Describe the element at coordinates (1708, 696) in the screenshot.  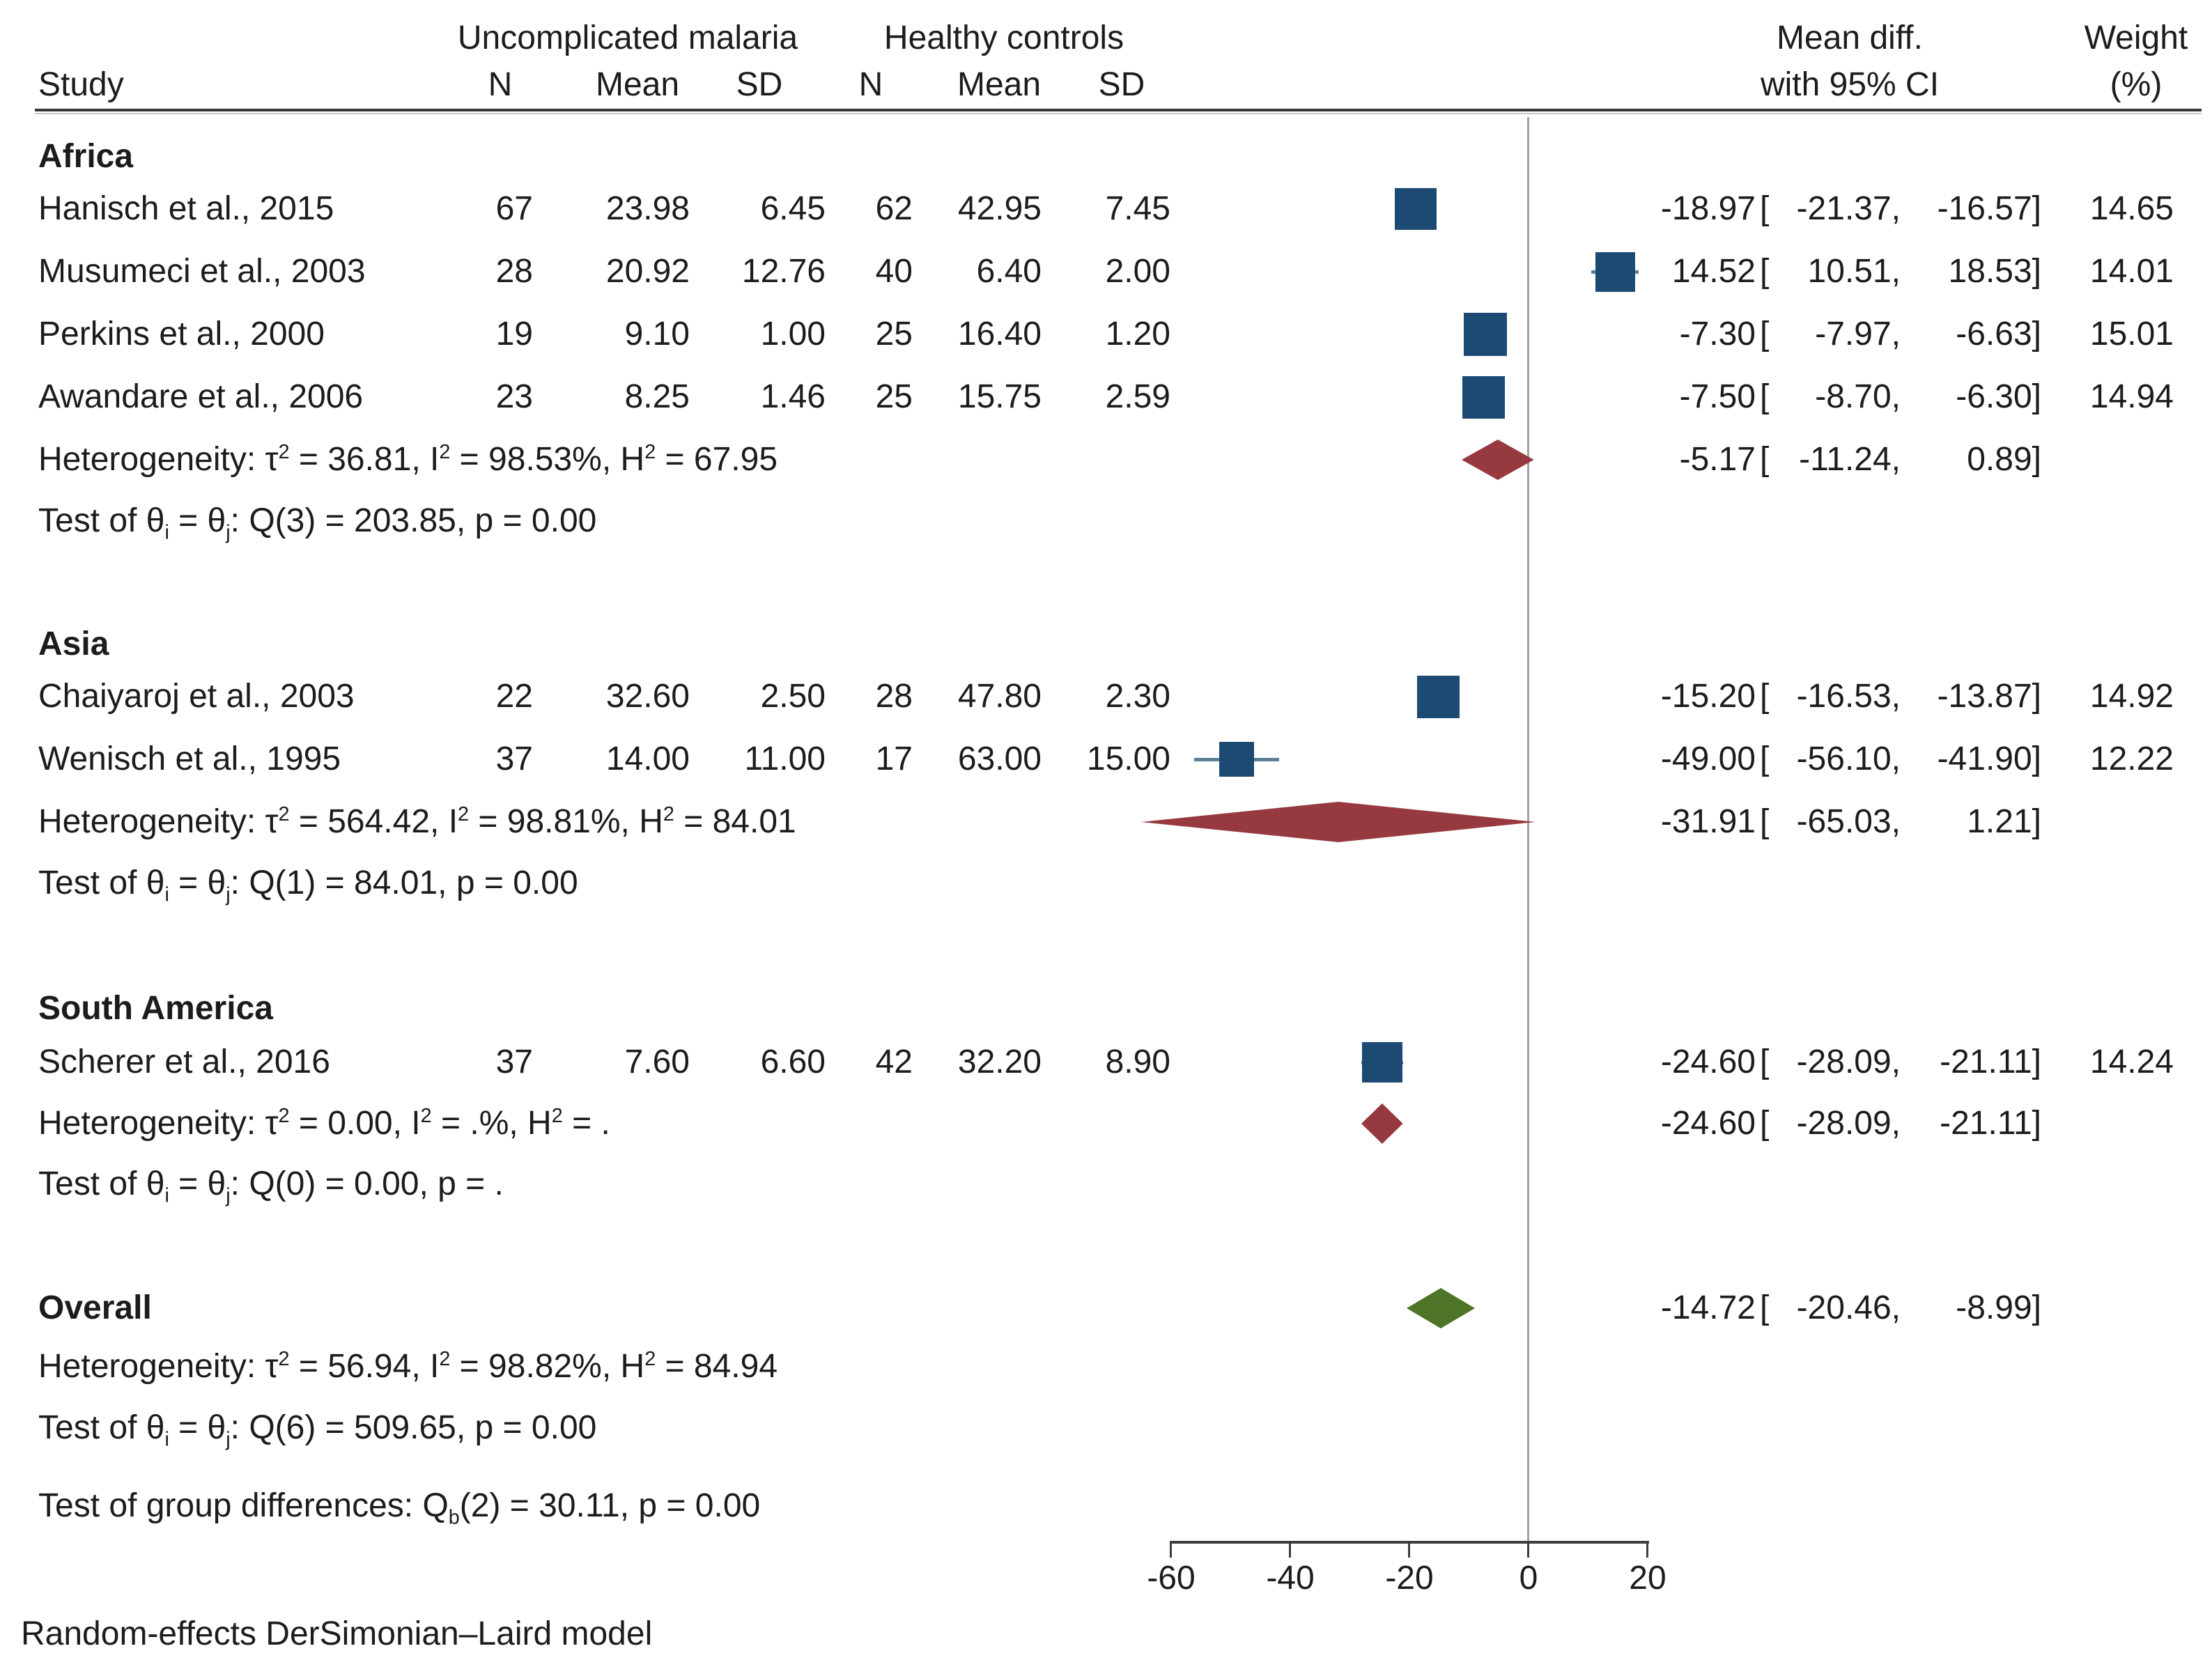
I see `effect-estimate: -15.20` at that location.